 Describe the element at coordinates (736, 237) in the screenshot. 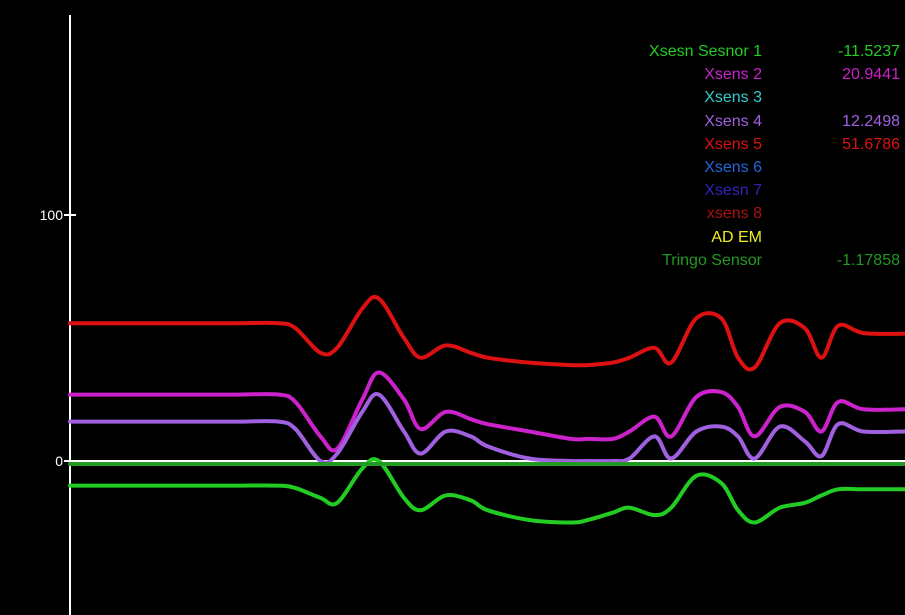

I see `legend-label: AD EM` at that location.